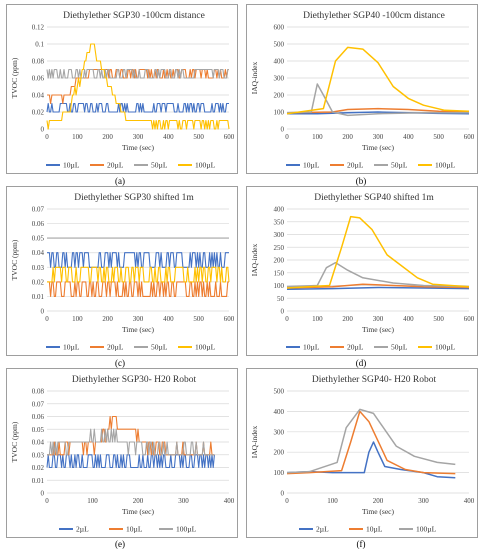 This screenshot has height=550, width=483. I want to click on chart-title: Diethylether SGP30- H20 Robot, so click(134, 380).